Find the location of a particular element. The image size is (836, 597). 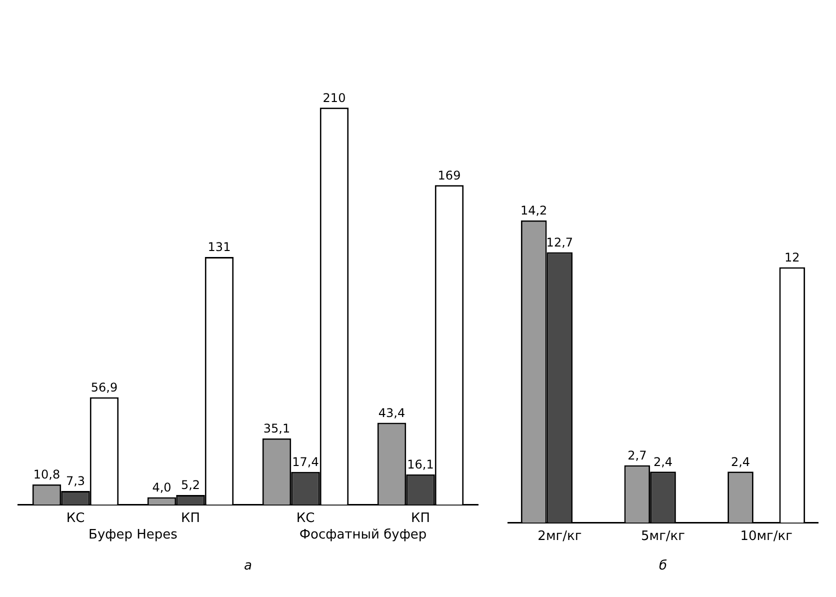

data-label: 16,1 is located at coordinates (420, 464).